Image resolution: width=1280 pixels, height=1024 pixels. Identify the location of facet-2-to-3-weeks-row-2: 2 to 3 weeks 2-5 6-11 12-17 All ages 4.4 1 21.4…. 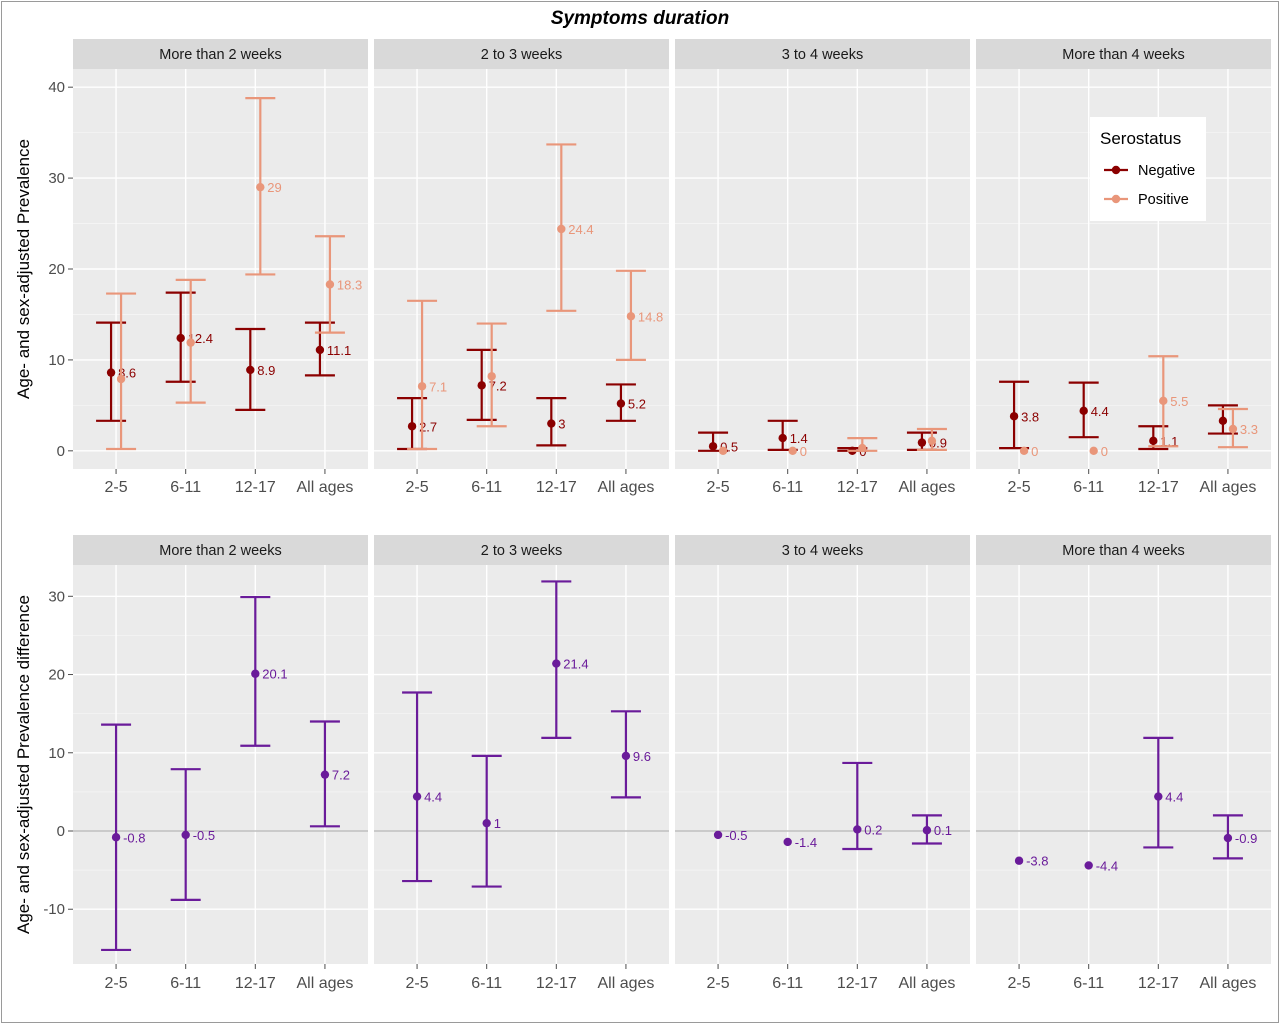
(521, 763).